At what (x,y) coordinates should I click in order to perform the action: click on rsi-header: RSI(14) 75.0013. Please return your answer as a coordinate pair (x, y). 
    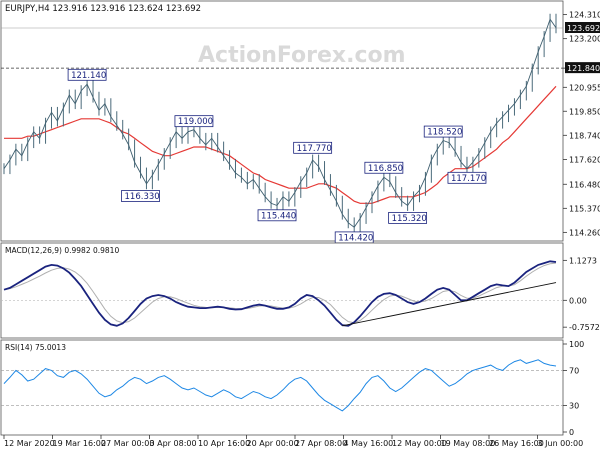
    Looking at the image, I should click on (35, 347).